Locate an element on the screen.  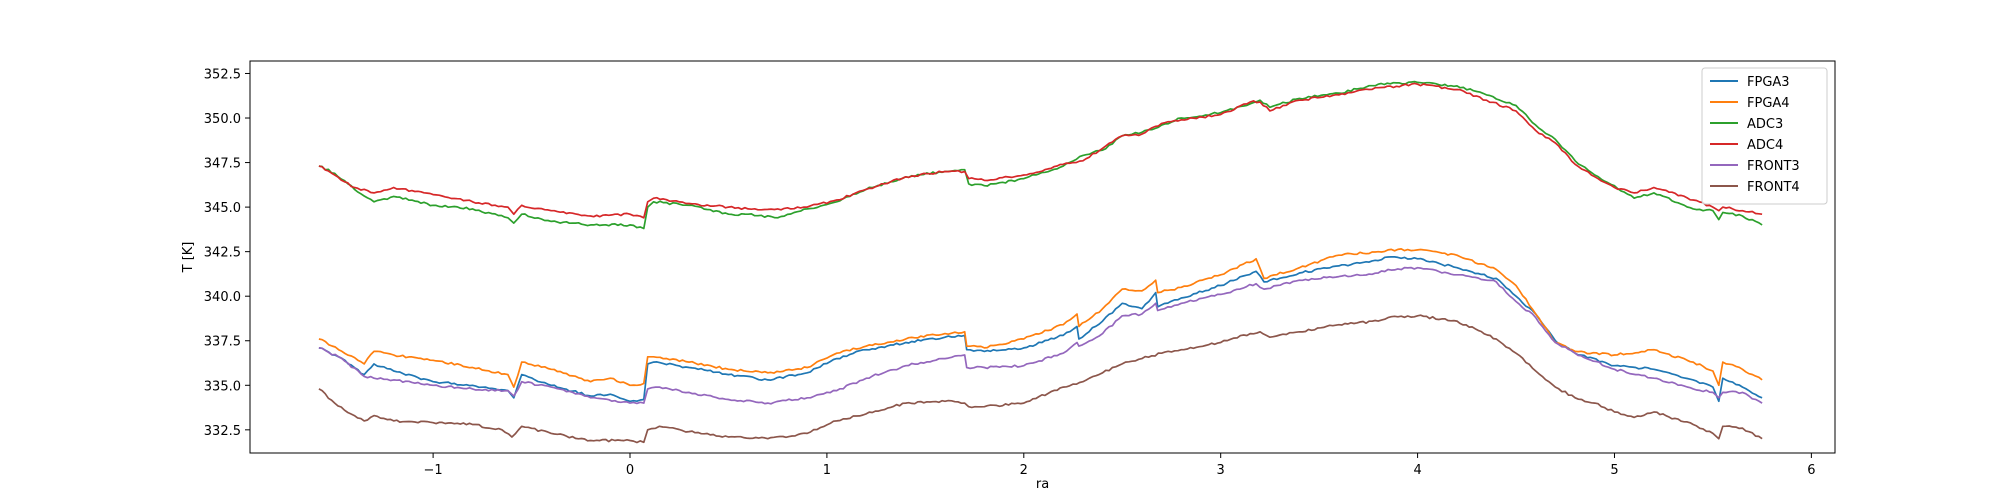
x-tick-label: 3 is located at coordinates (1221, 470).